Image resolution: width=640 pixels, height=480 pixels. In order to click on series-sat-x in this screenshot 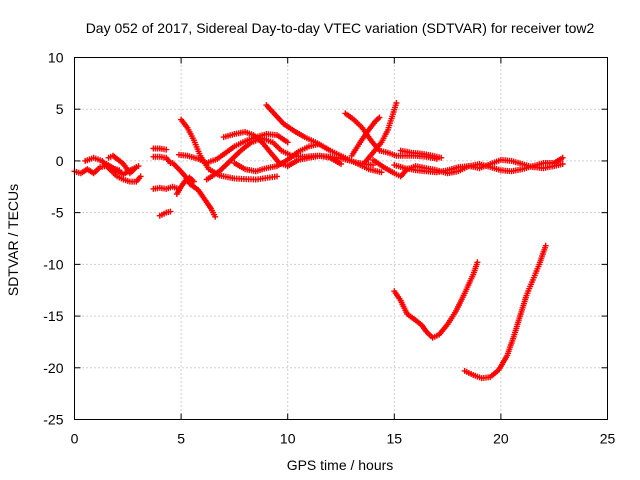, I will do `click(421, 154)`.